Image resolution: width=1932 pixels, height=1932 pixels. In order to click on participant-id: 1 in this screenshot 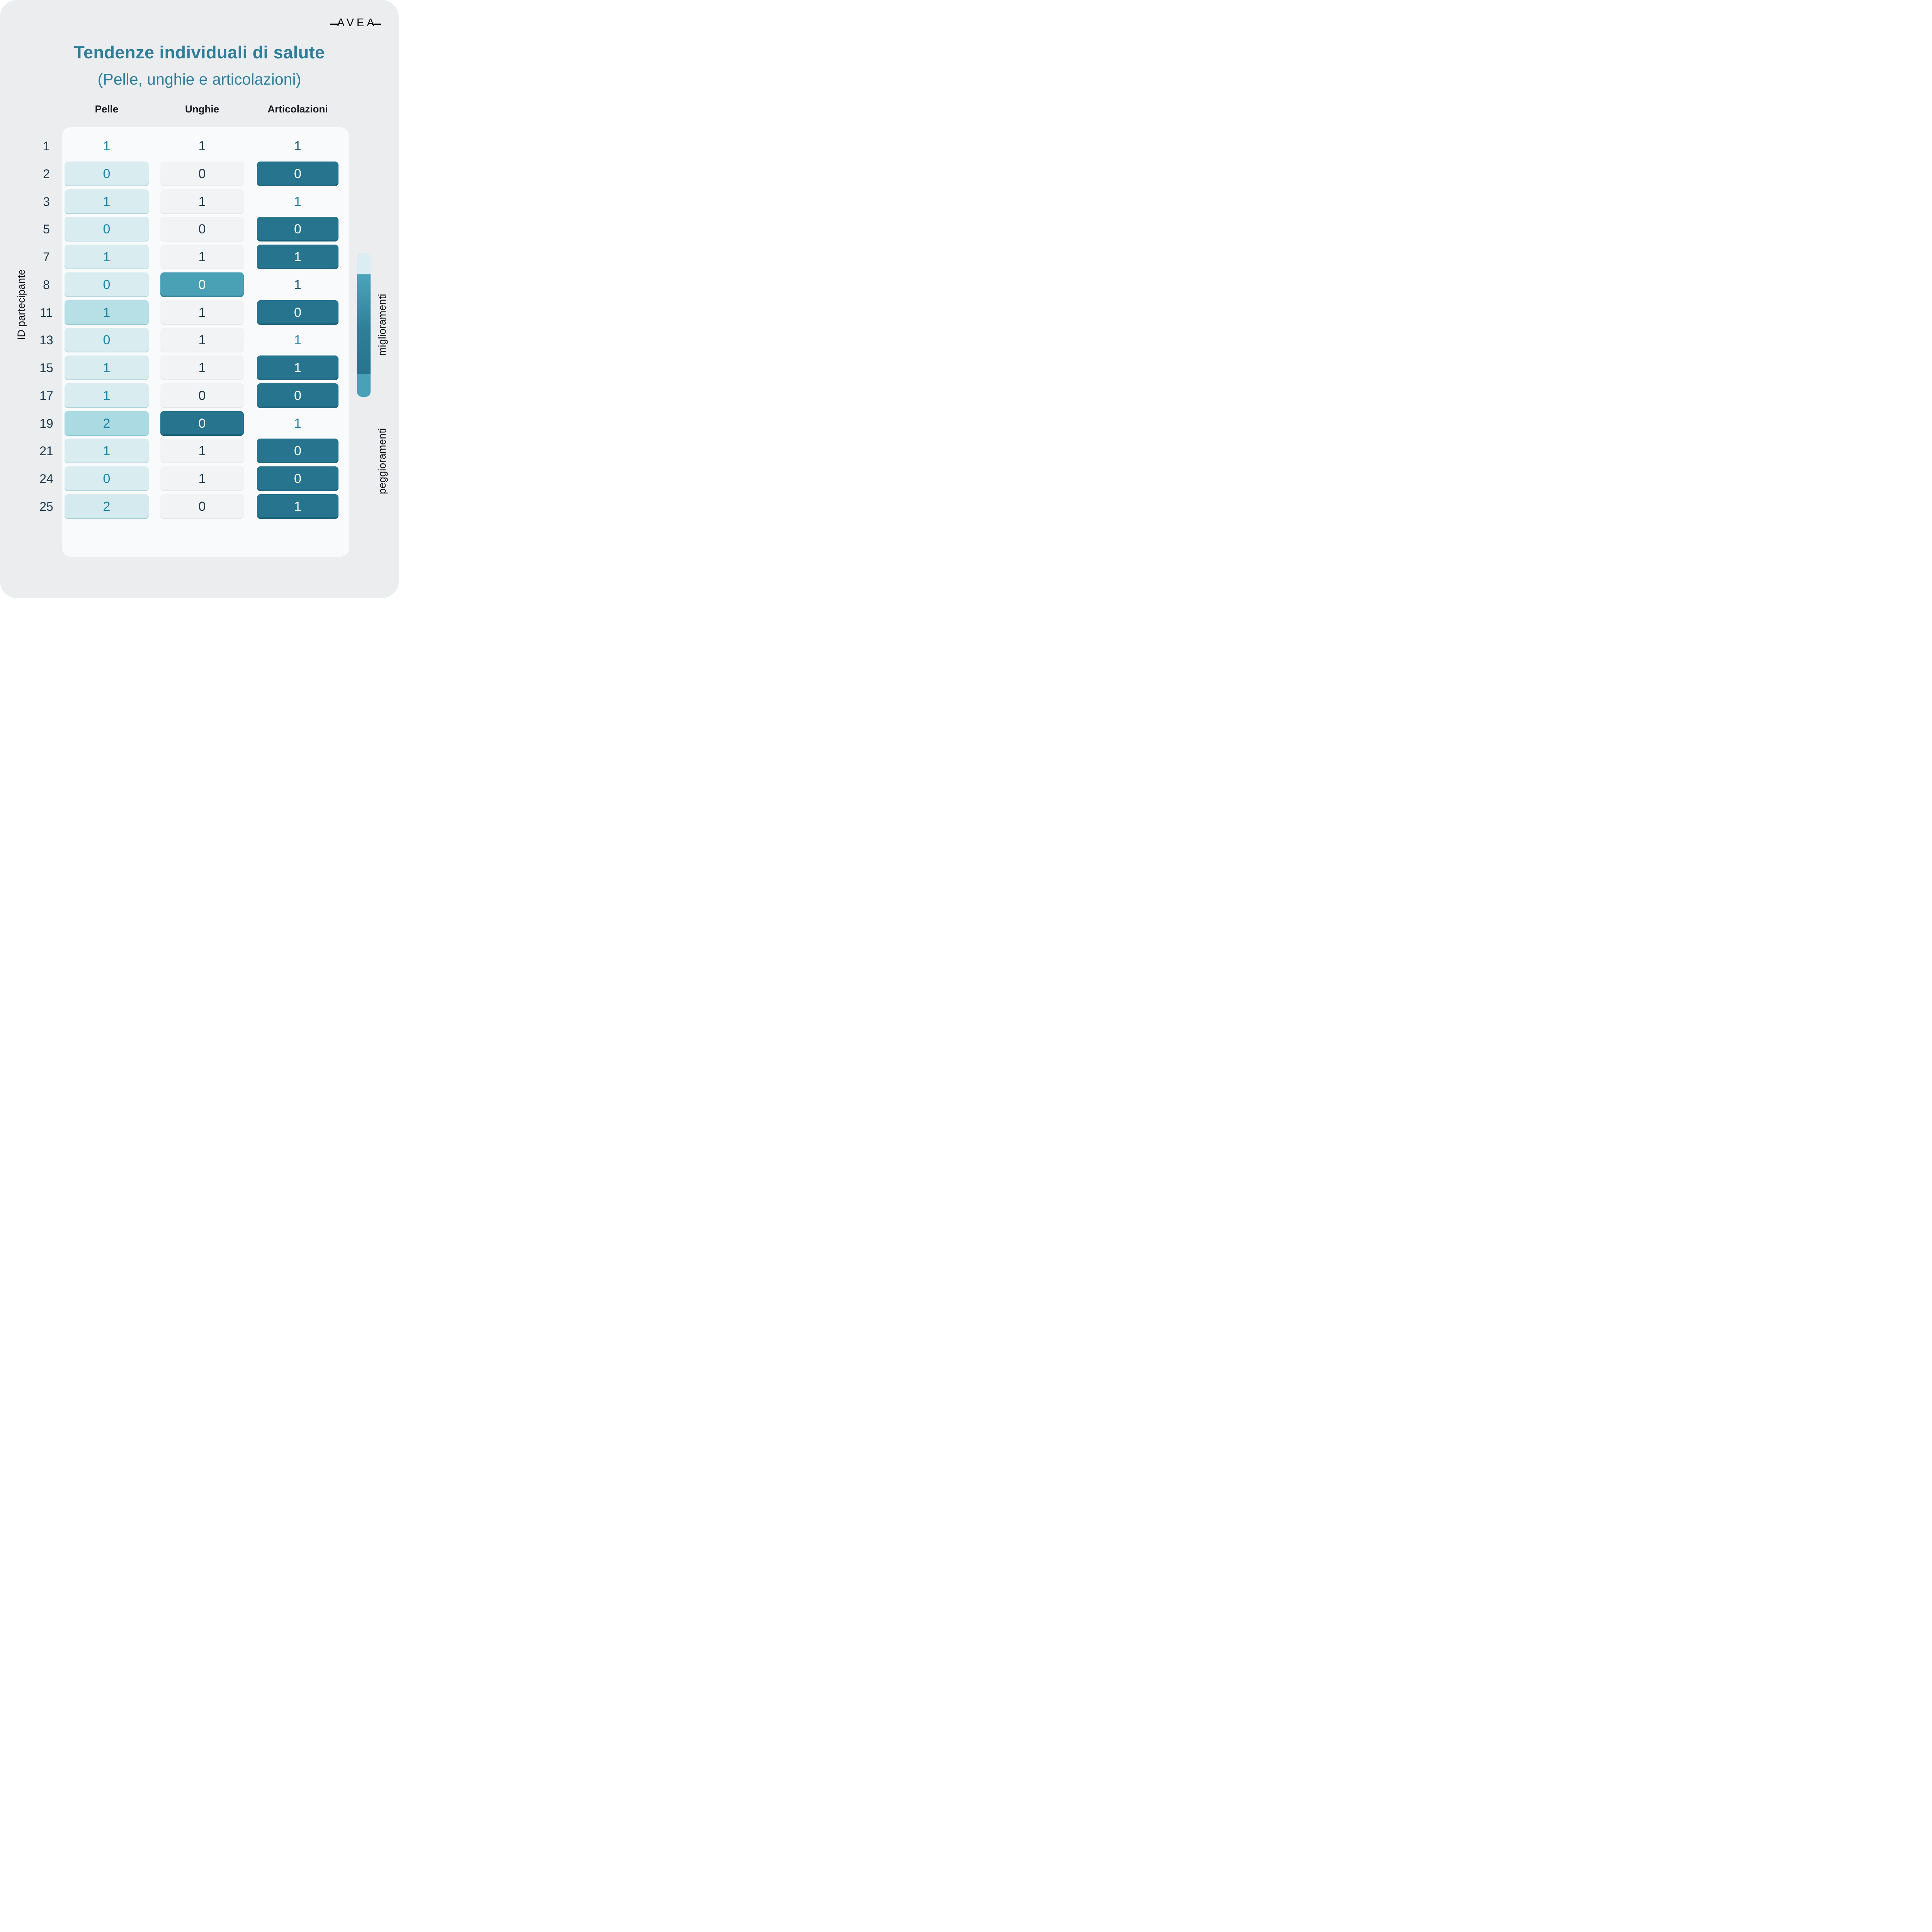, I will do `click(47, 146)`.